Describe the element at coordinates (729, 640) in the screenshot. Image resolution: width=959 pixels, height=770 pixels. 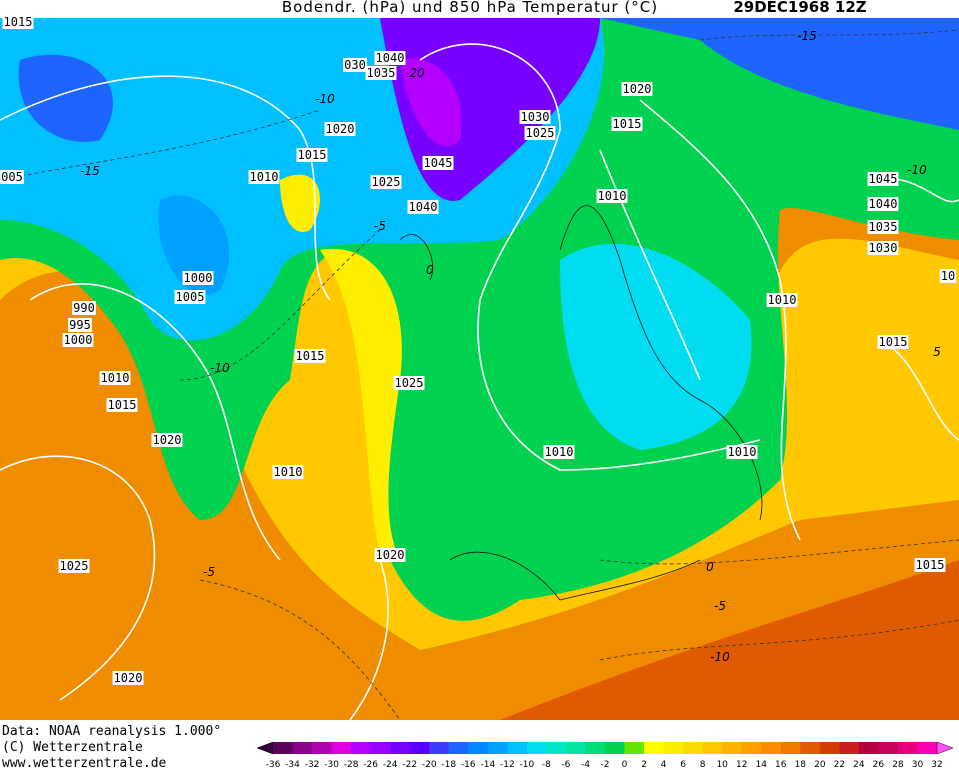
I see `hot-zone` at that location.